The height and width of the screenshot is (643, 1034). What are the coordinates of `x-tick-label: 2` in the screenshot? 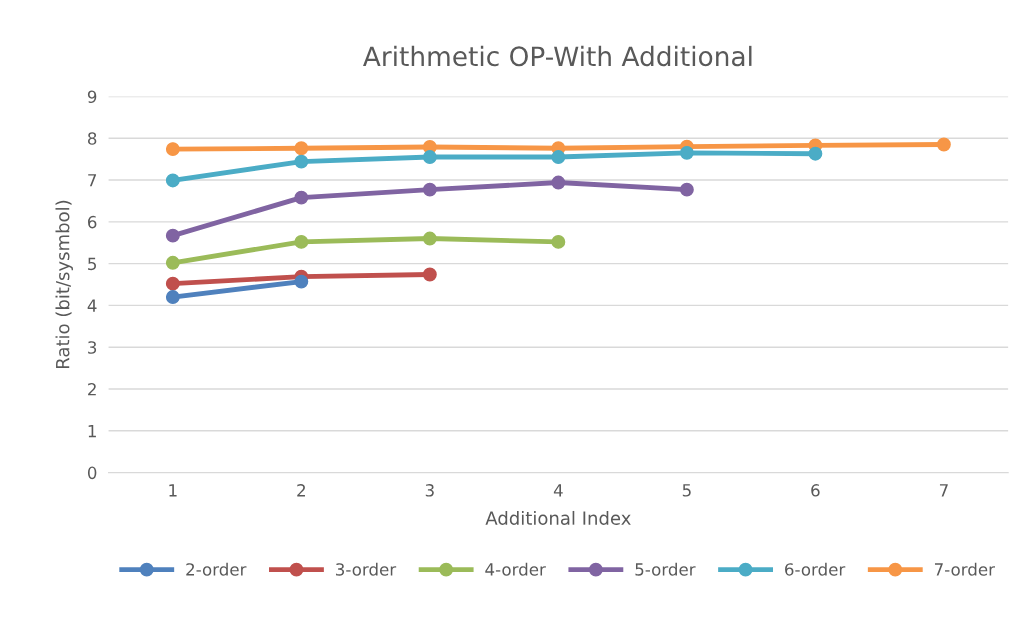 It's located at (301, 490).